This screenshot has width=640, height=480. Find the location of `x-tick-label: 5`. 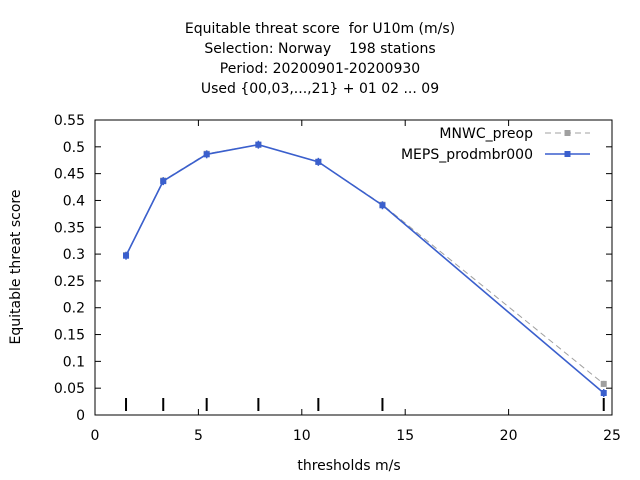

x-tick-label: 5 is located at coordinates (198, 436).